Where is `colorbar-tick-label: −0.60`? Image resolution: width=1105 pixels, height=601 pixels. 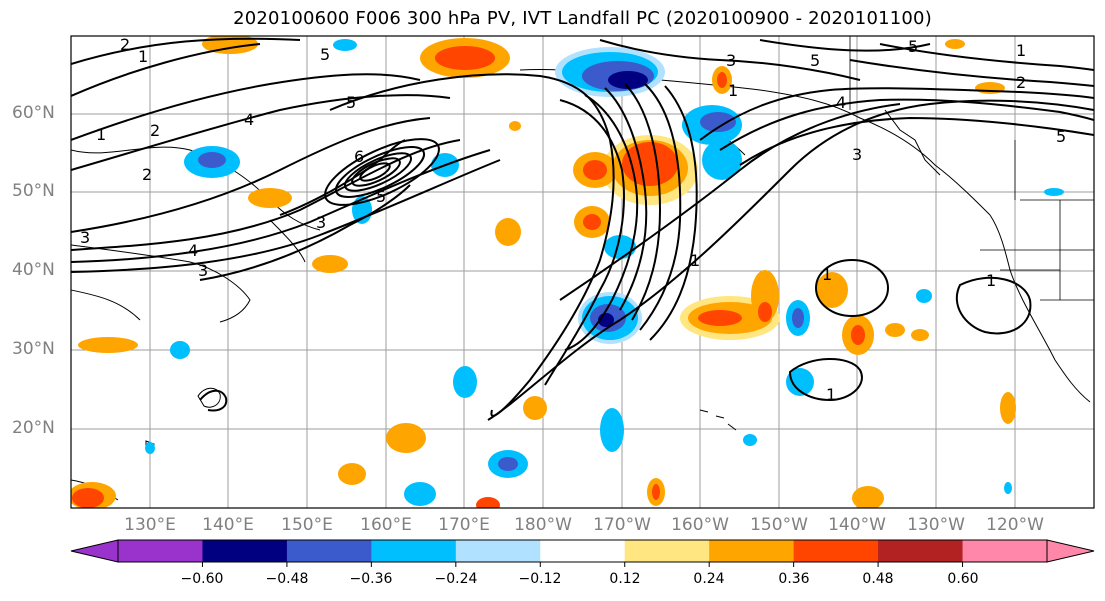
colorbar-tick-label: −0.60 is located at coordinates (202, 579).